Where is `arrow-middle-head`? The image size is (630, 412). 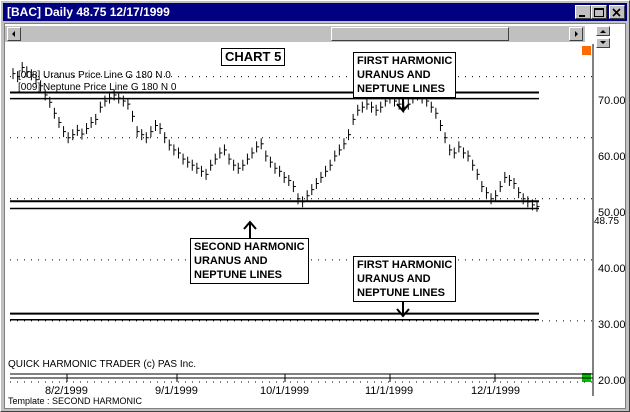
arrow-middle-head is located at coordinates (250, 225).